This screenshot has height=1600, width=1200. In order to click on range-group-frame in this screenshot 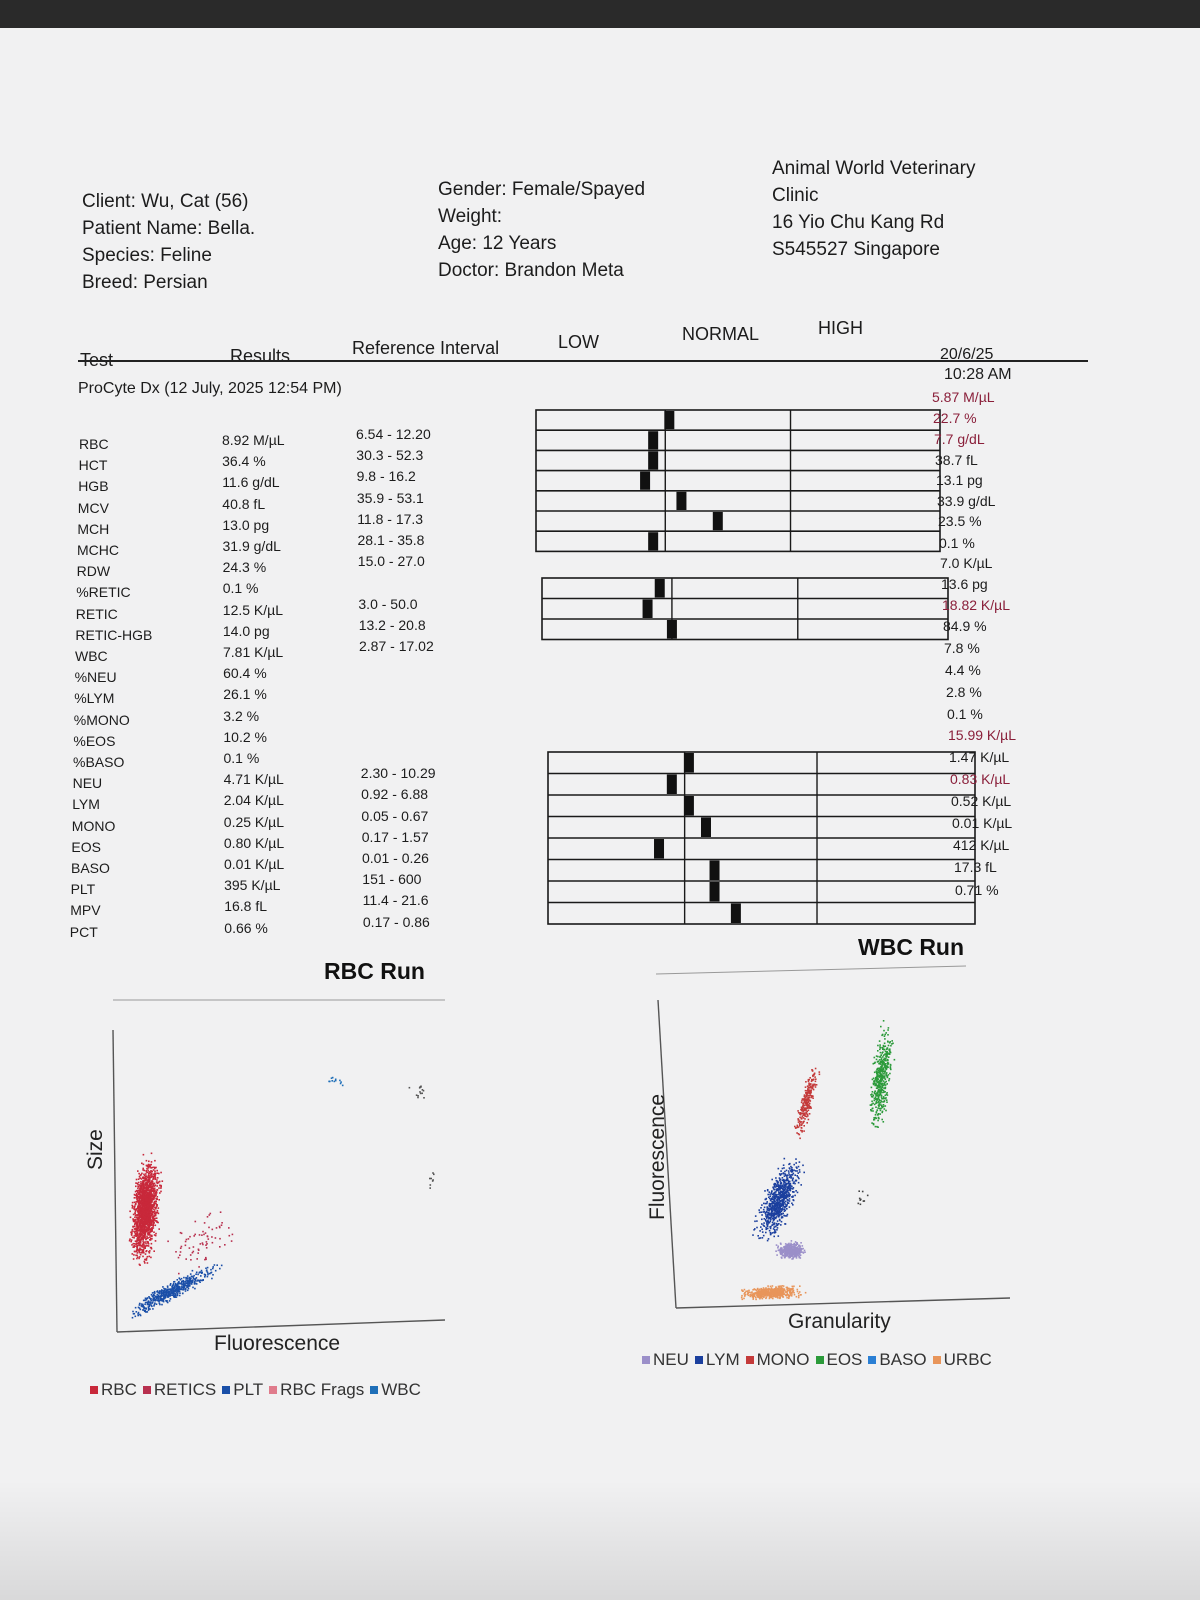, I will do `click(738, 481)`.